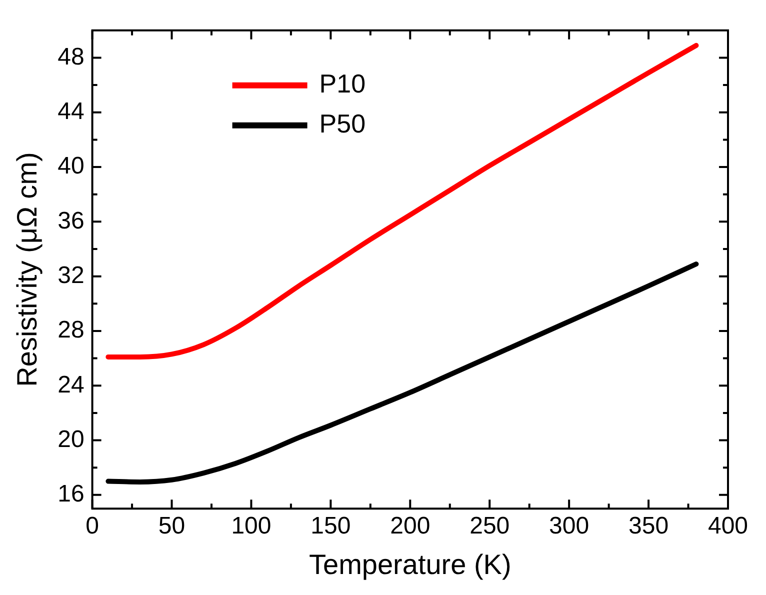 This screenshot has width=766, height=595. What do you see at coordinates (92, 526) in the screenshot?
I see `x-tick-label: 0` at bounding box center [92, 526].